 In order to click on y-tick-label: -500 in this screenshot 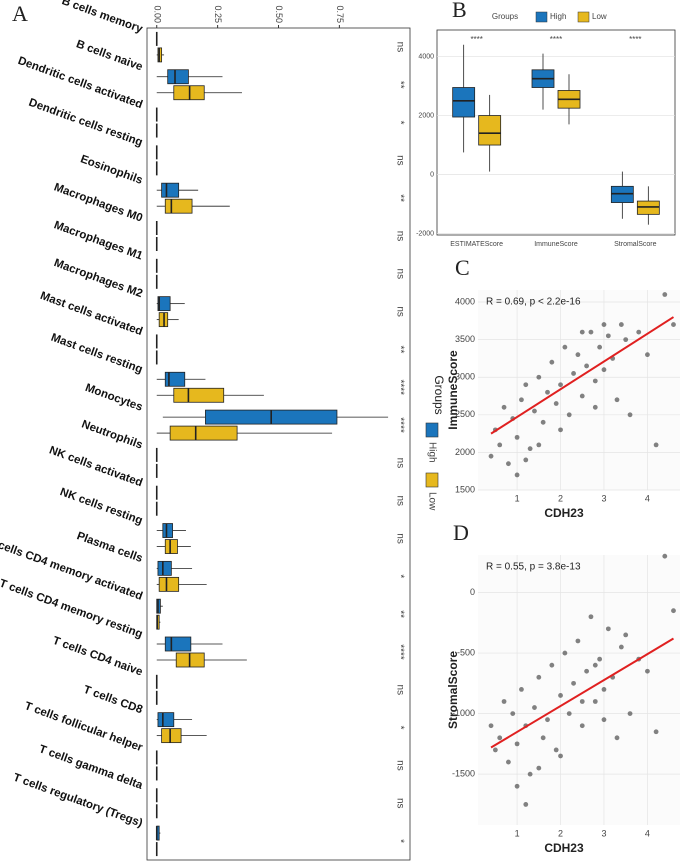, I will do `click(466, 652)`.